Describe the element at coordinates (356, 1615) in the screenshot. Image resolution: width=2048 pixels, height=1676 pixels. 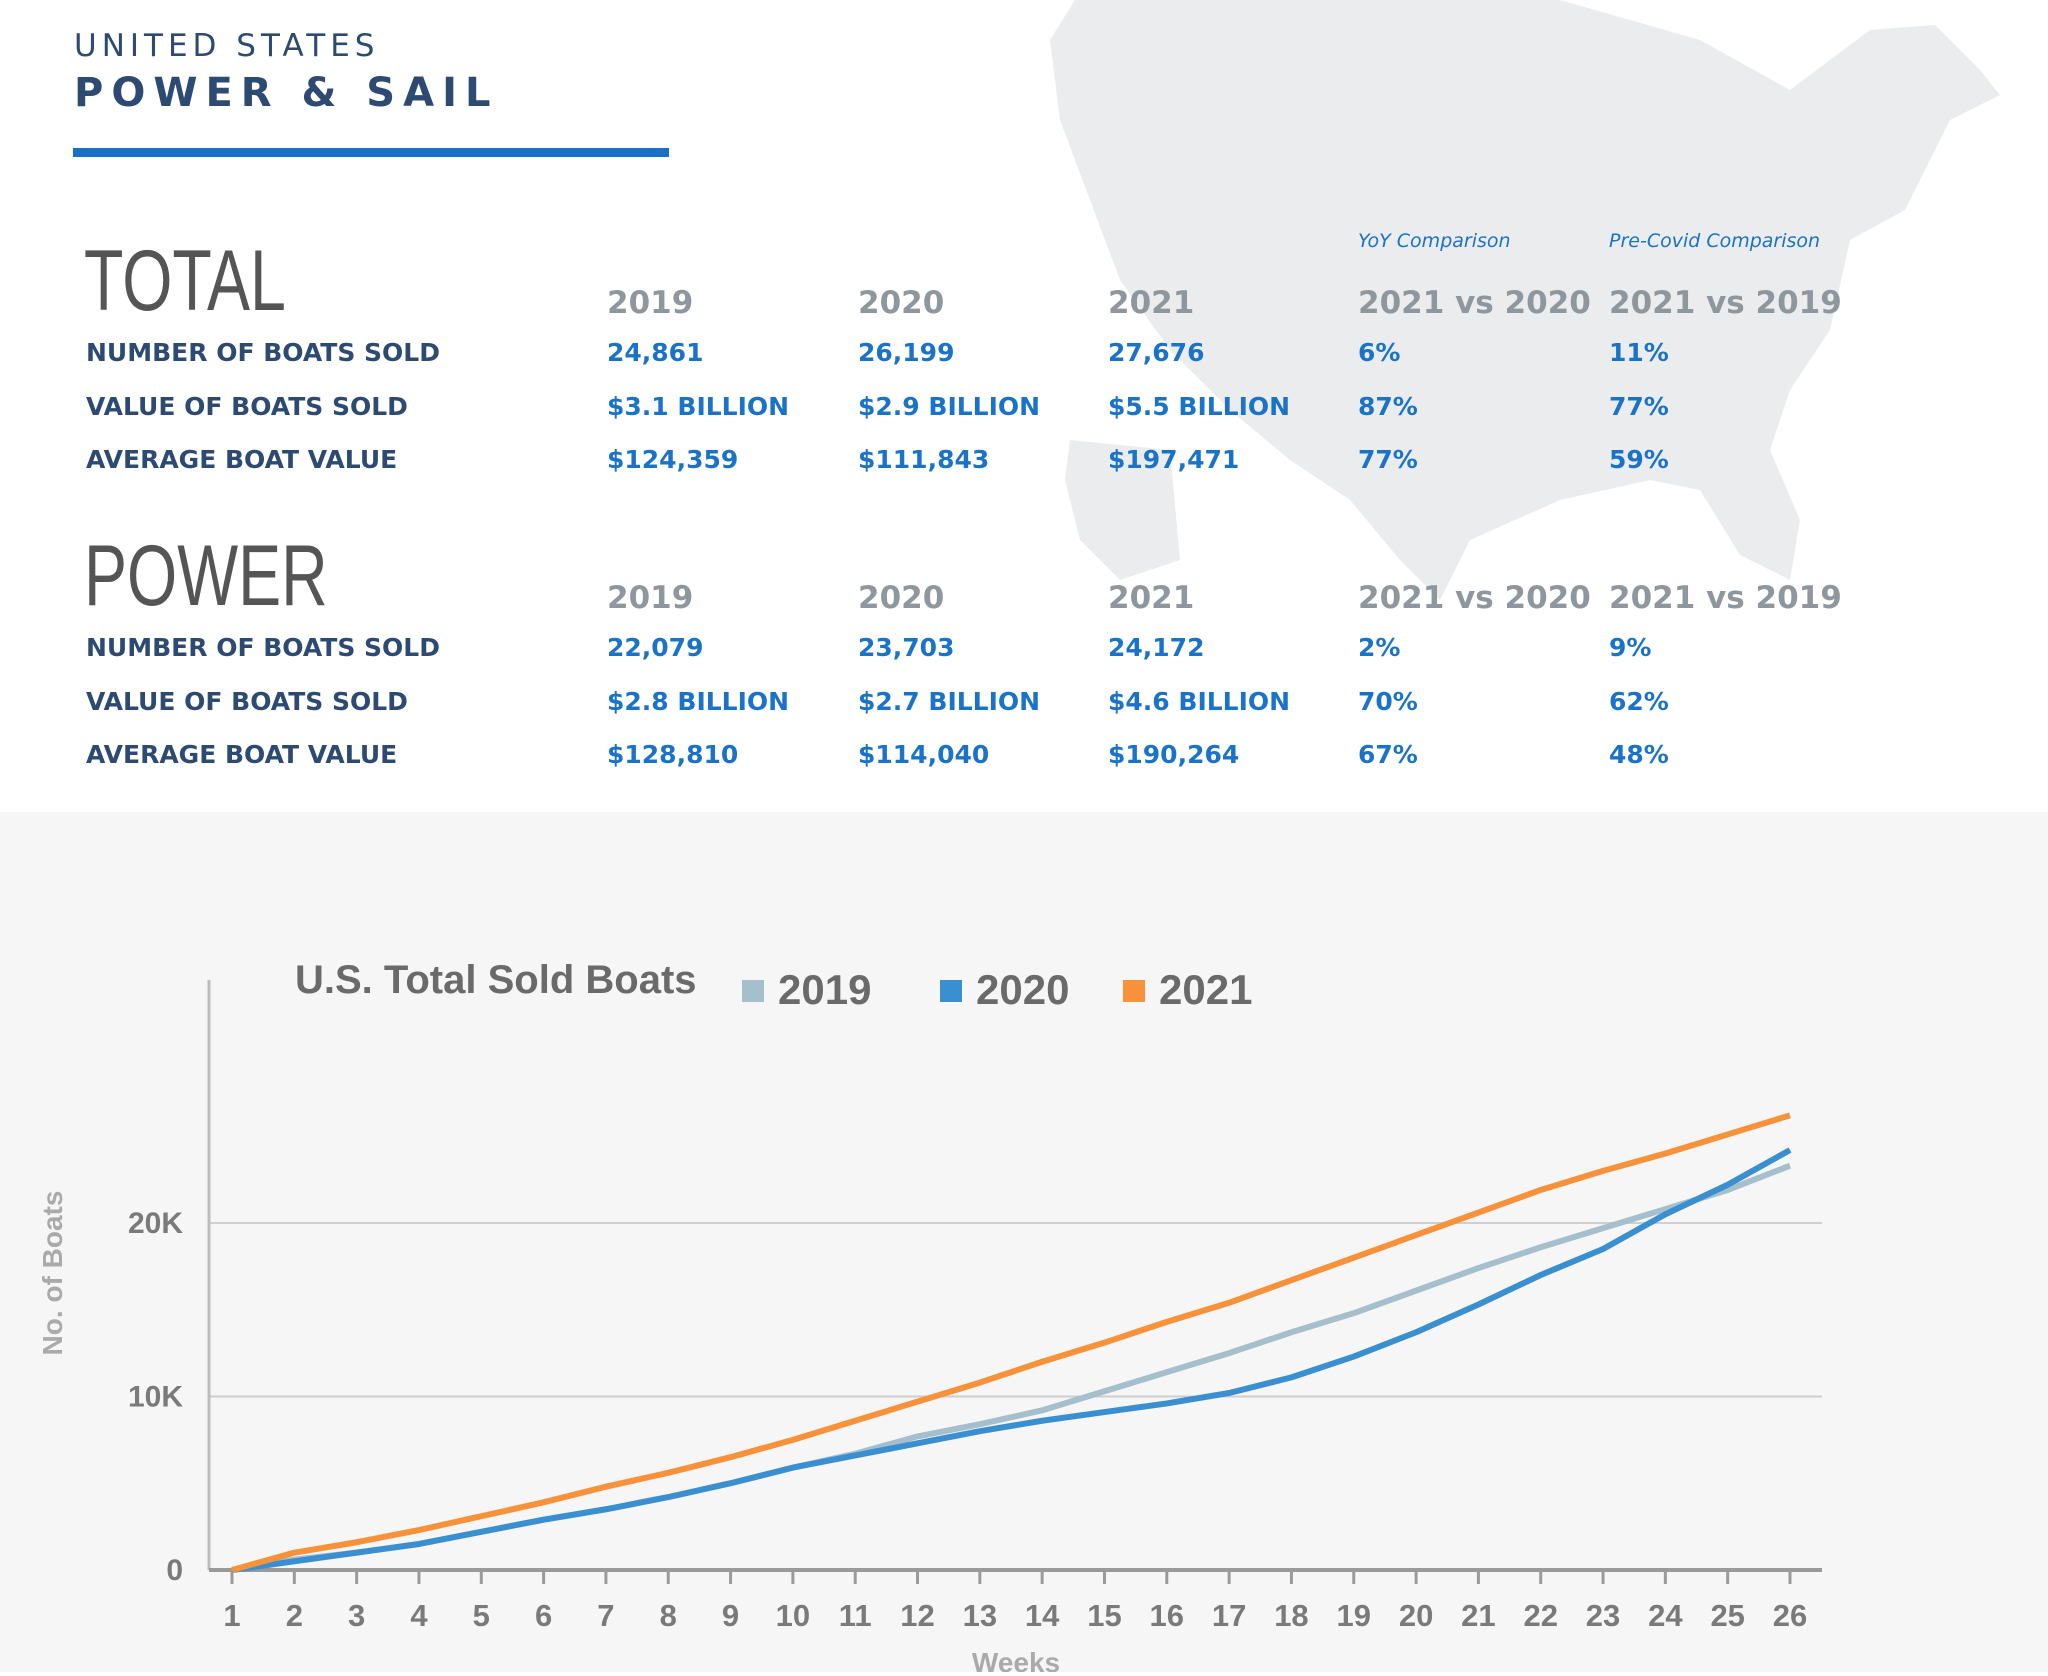
I see `x-tick-label: 3` at that location.